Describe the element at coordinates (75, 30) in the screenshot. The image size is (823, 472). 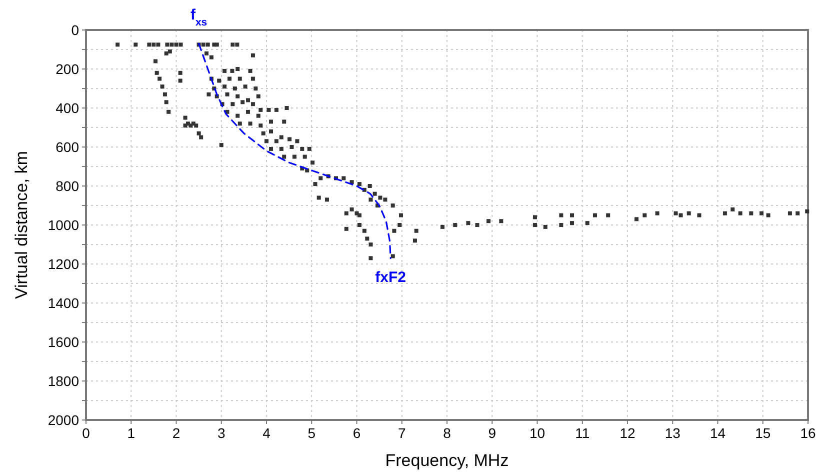
I see `y-tick-label: 0` at that location.